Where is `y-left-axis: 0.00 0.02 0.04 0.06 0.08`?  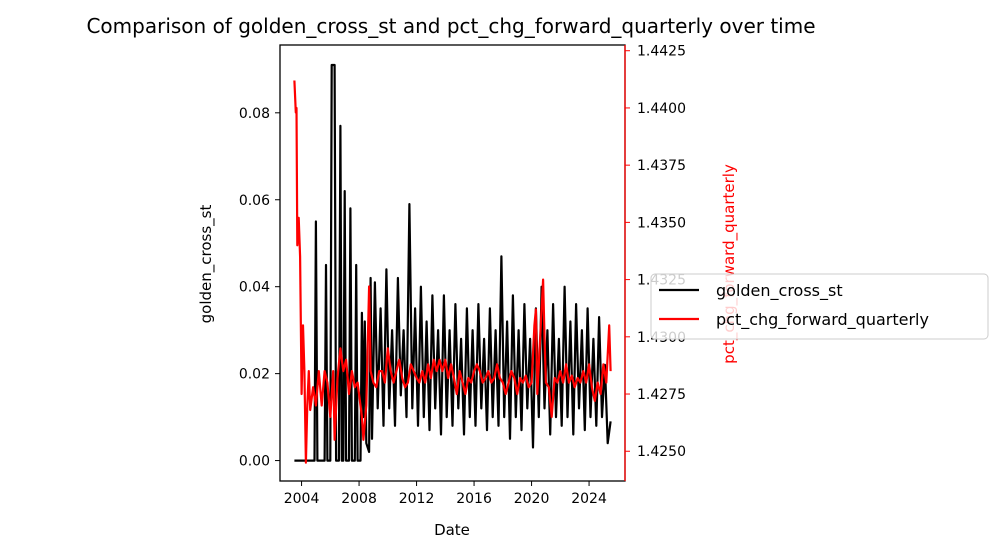 y-left-axis: 0.00 0.02 0.04 0.06 0.08 is located at coordinates (259, 288).